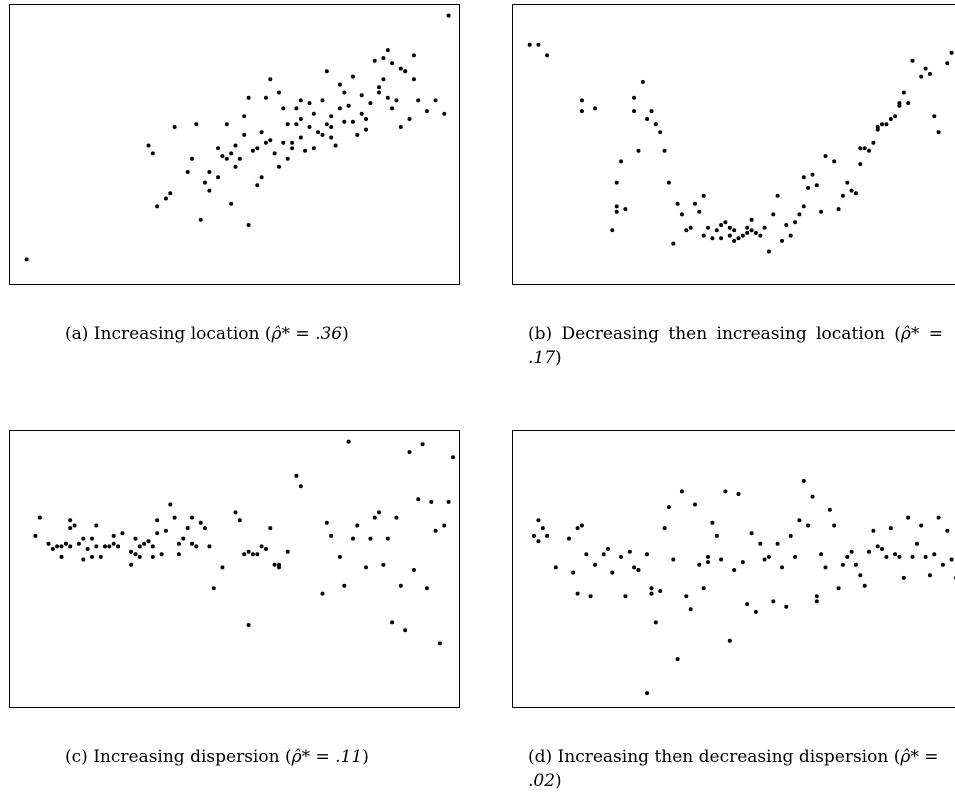 This screenshot has height=804, width=955. What do you see at coordinates (743, 587) in the screenshot?
I see `scatter-svg-d` at bounding box center [743, 587].